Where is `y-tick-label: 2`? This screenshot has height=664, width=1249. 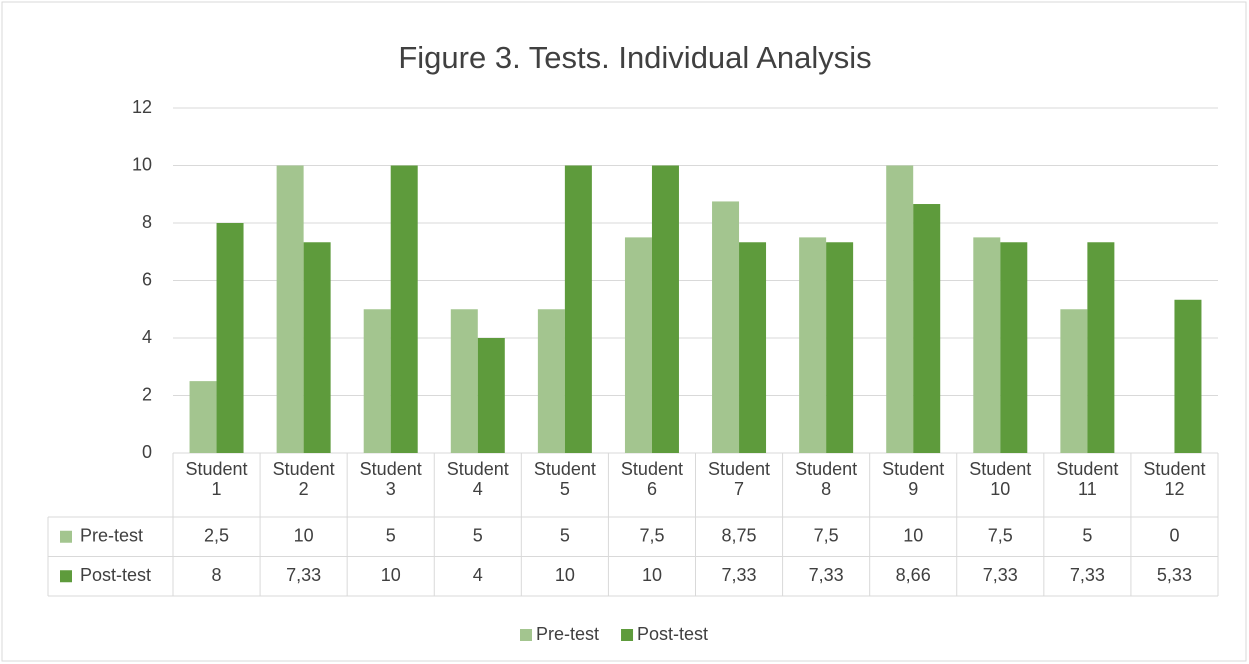 y-tick-label: 2 is located at coordinates (147, 394).